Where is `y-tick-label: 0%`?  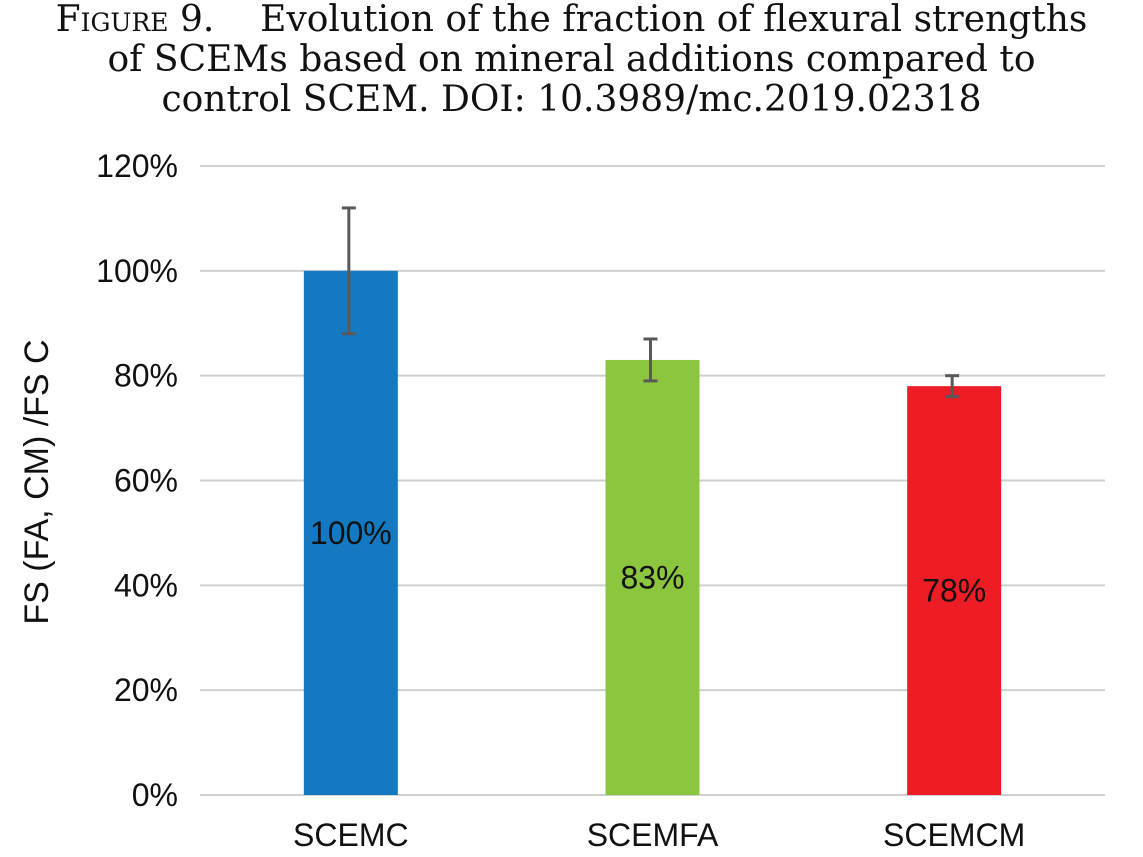
y-tick-label: 0% is located at coordinates (155, 795).